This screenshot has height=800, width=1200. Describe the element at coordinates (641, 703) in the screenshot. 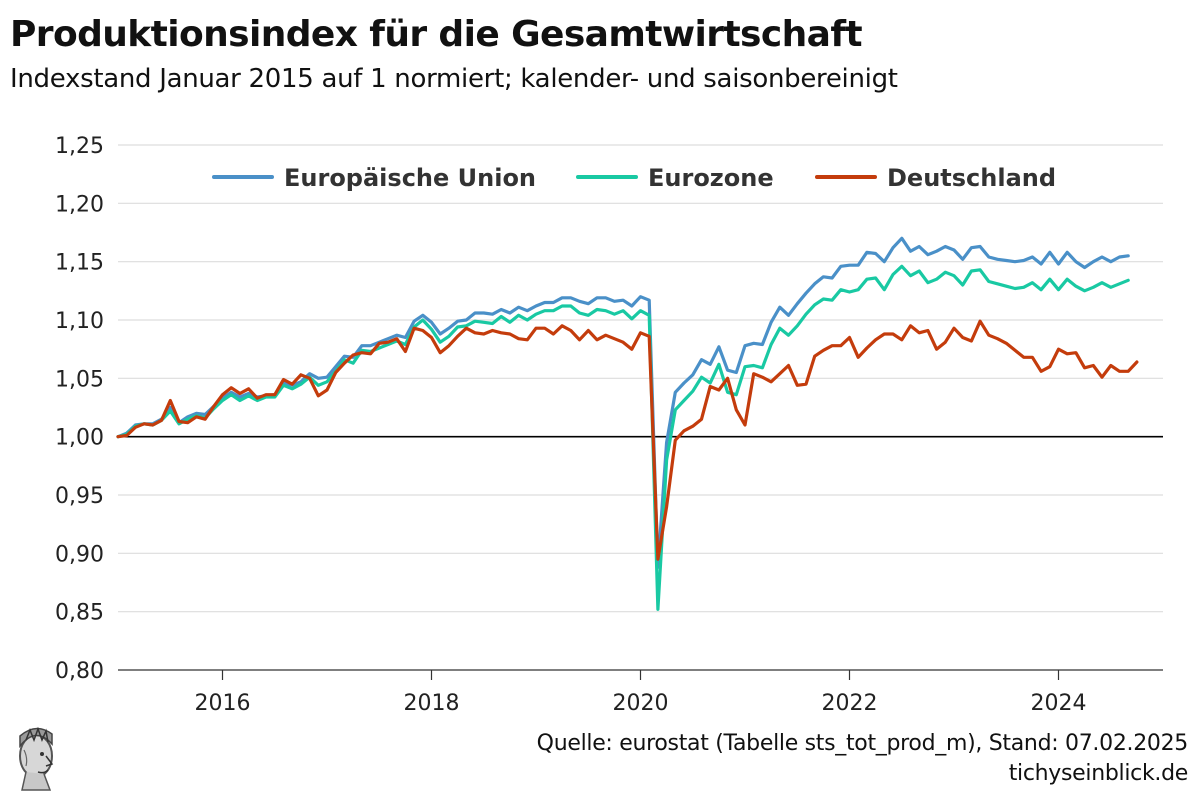

I see `x-tick-label: 2020` at that location.